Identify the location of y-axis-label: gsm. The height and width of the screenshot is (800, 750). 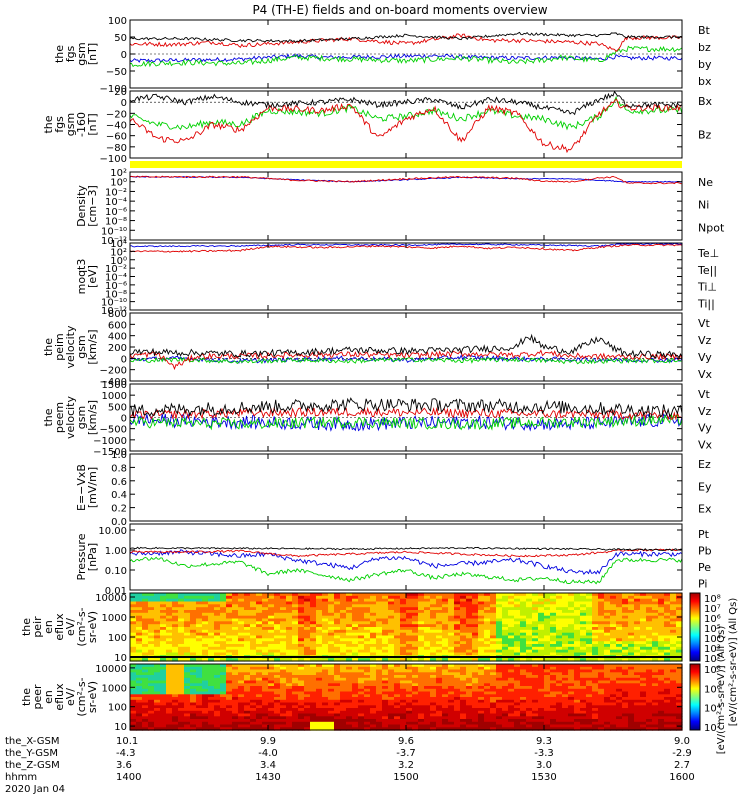
(70, 124).